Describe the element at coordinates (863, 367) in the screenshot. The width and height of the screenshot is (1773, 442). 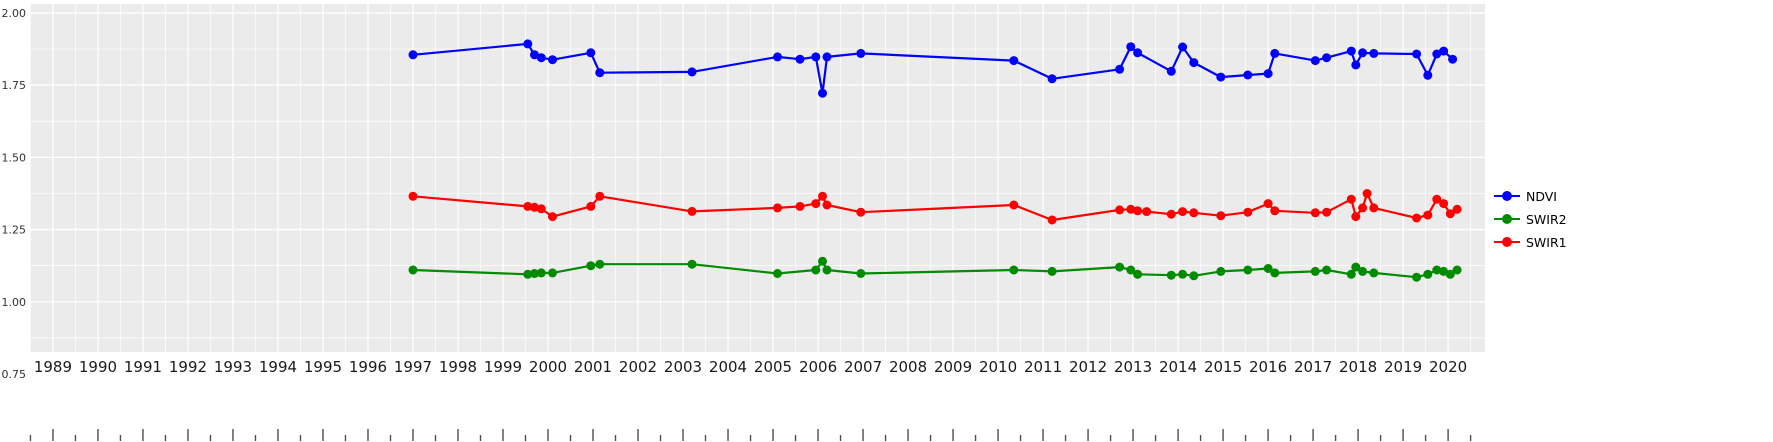
I see `svg-text: 2007` at that location.